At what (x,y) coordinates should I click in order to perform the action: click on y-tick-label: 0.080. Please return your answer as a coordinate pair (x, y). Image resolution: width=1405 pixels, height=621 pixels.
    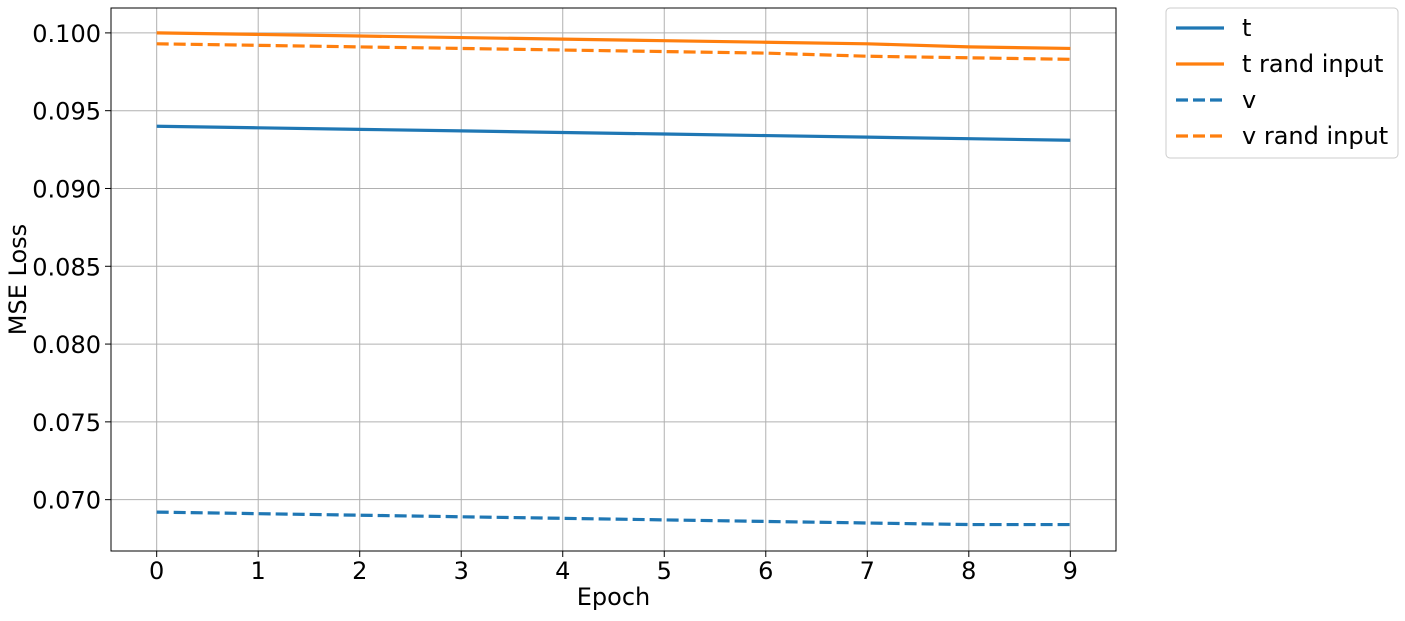
    Looking at the image, I should click on (66, 345).